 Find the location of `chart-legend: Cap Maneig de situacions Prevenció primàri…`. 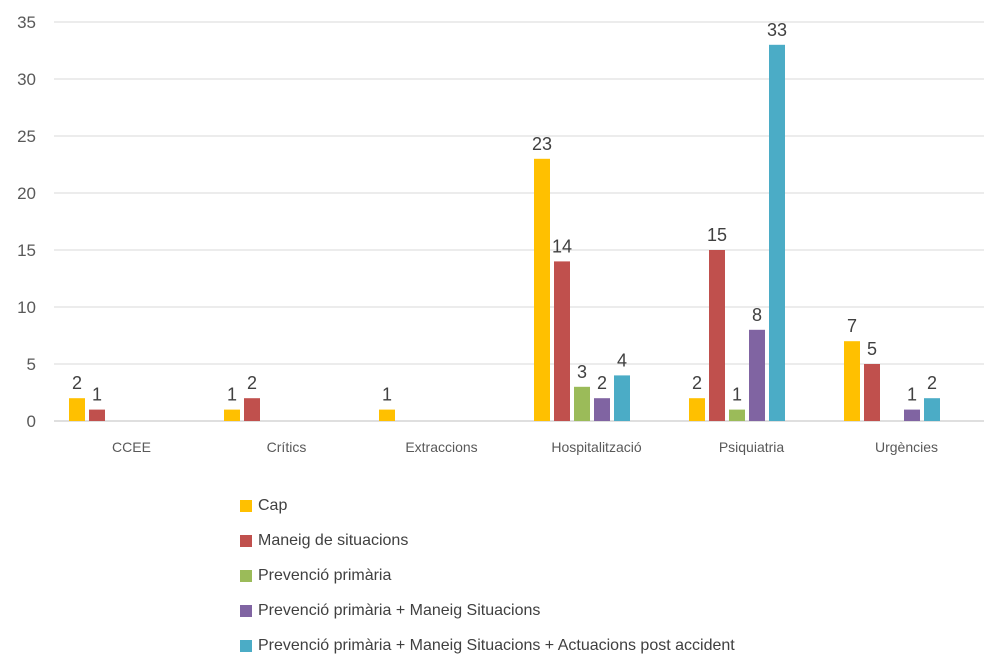

chart-legend: Cap Maneig de situacions Prevenció primàri… is located at coordinates (487, 575).